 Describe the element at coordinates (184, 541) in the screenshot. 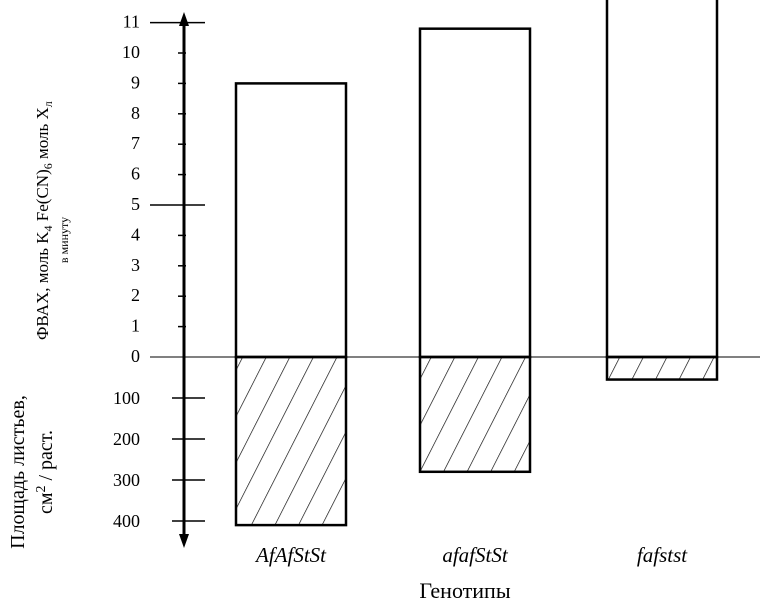

I see `y-axis-arrow-bottom` at that location.